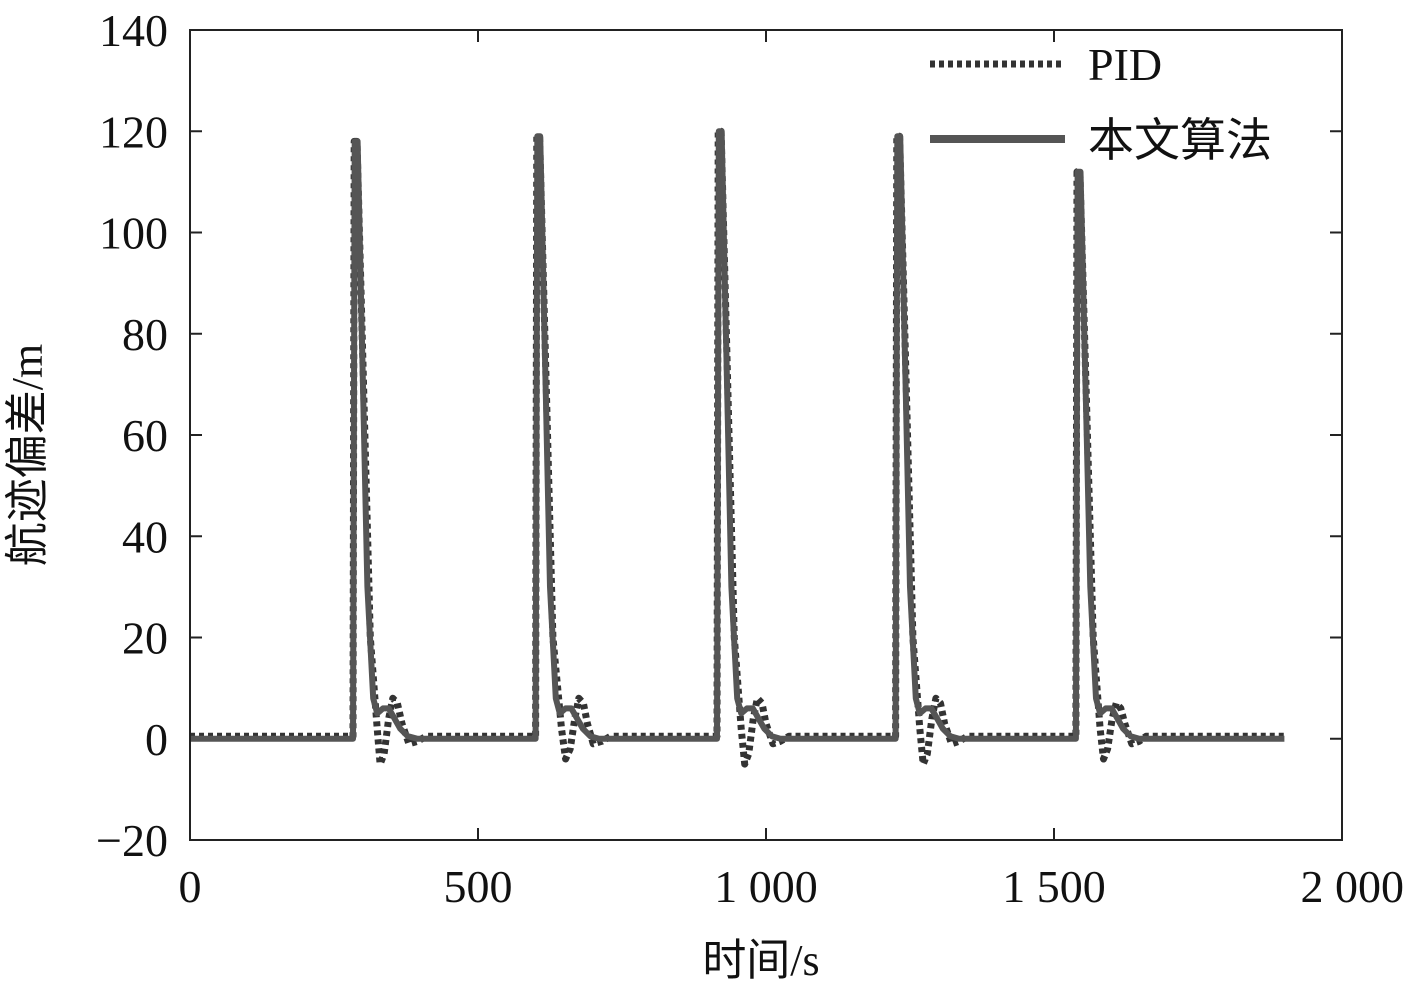 The width and height of the screenshot is (1417, 997). What do you see at coordinates (478, 886) in the screenshot?
I see `x-tick-label: 500` at bounding box center [478, 886].